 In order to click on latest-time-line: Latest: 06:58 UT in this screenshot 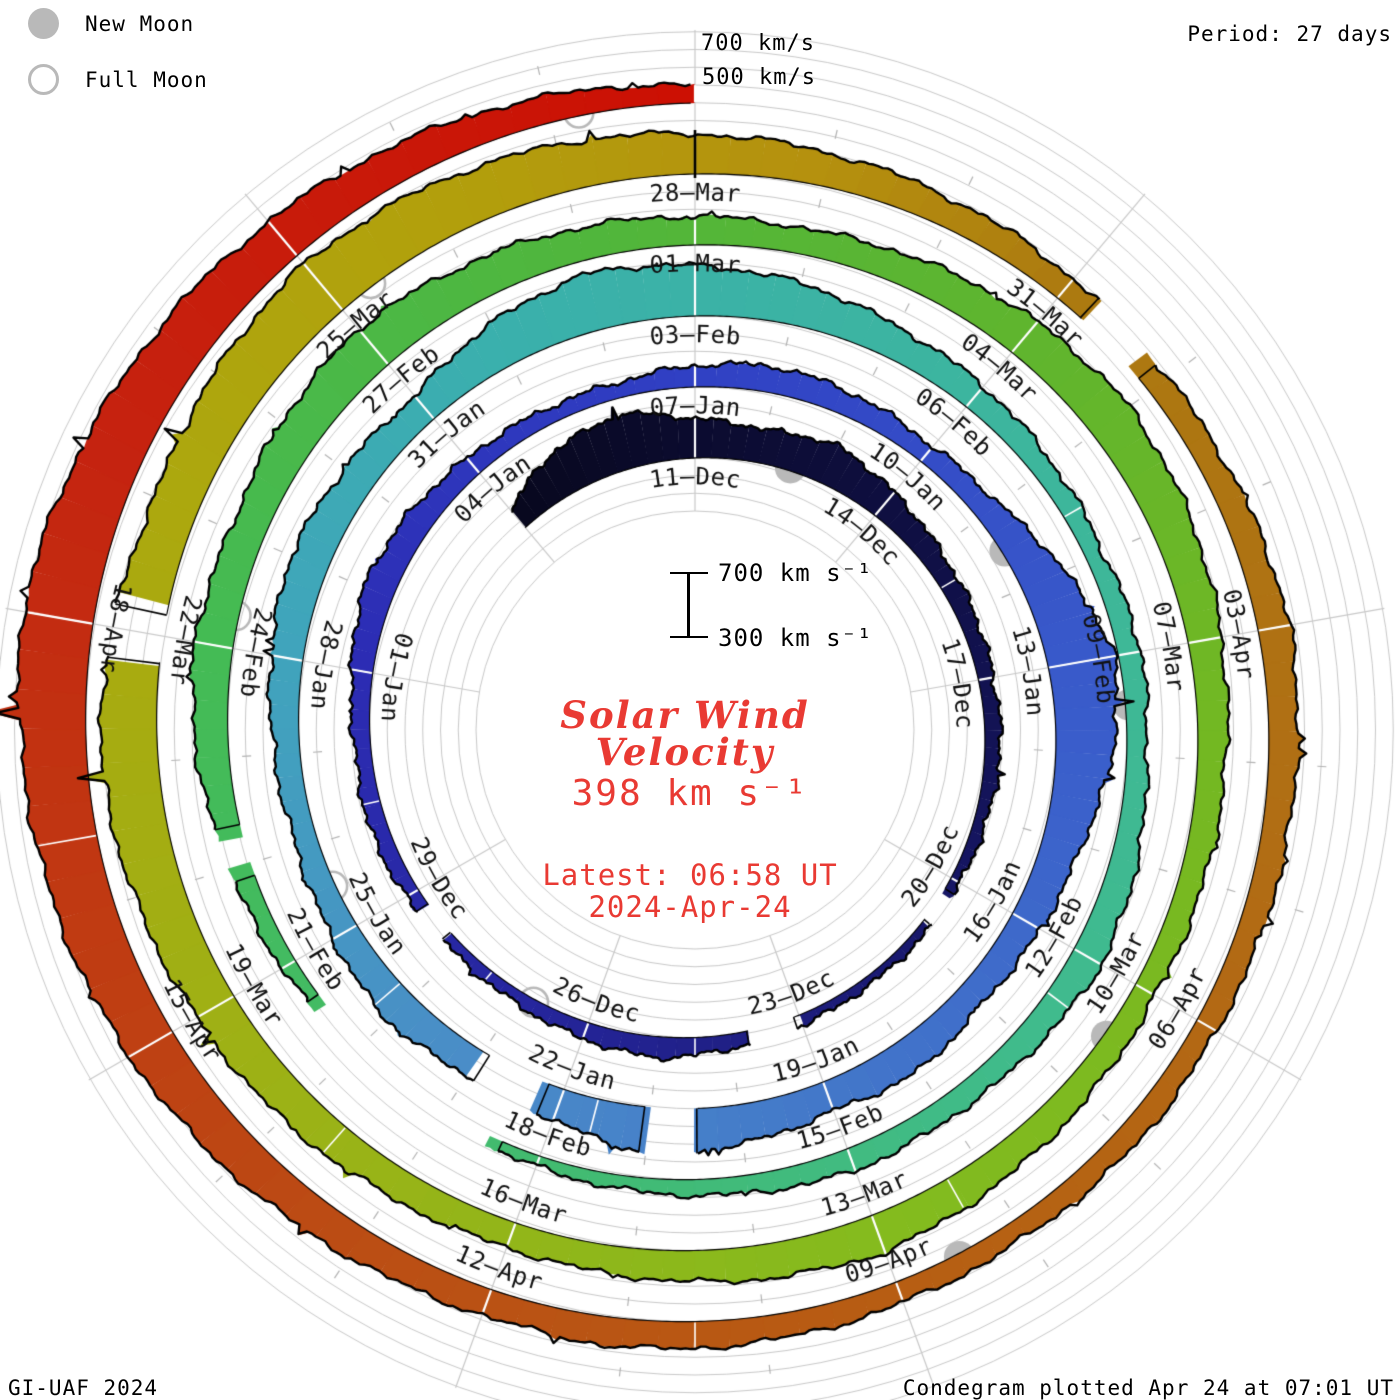, I will do `click(690, 875)`.